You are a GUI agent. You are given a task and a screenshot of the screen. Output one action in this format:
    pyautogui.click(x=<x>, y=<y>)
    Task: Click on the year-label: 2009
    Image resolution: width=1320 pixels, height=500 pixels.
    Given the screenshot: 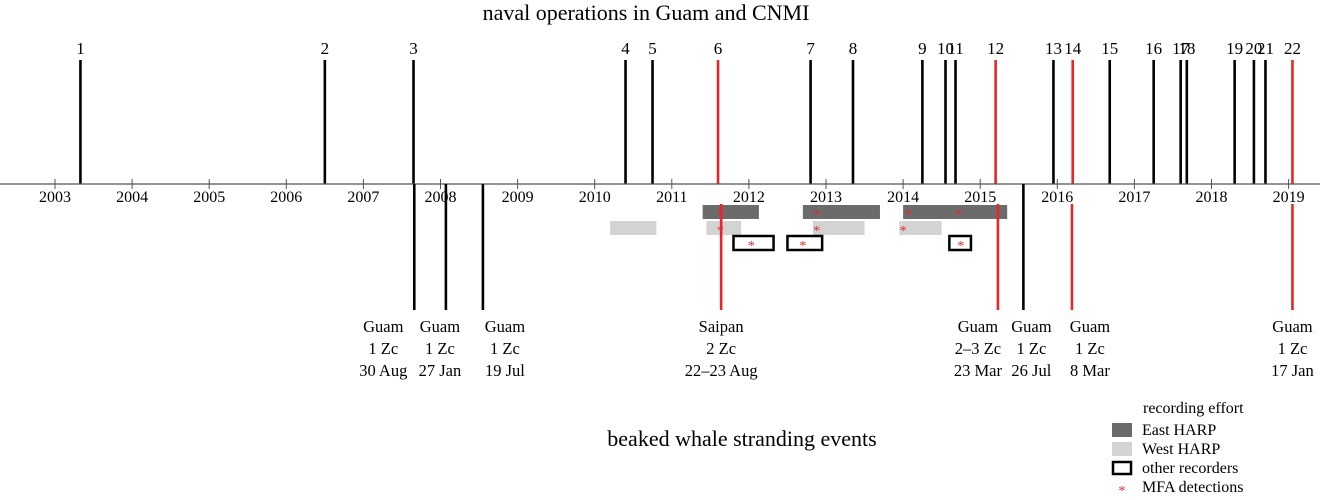 What is the action you would take?
    pyautogui.click(x=518, y=197)
    